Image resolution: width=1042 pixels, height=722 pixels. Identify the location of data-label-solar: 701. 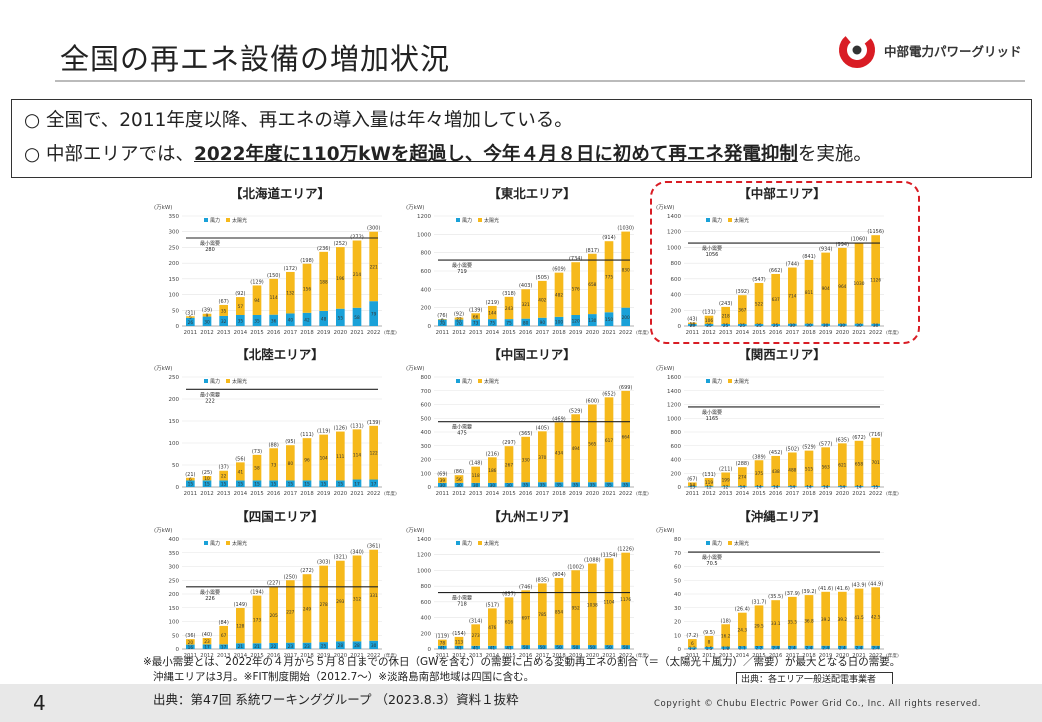
(876, 463).